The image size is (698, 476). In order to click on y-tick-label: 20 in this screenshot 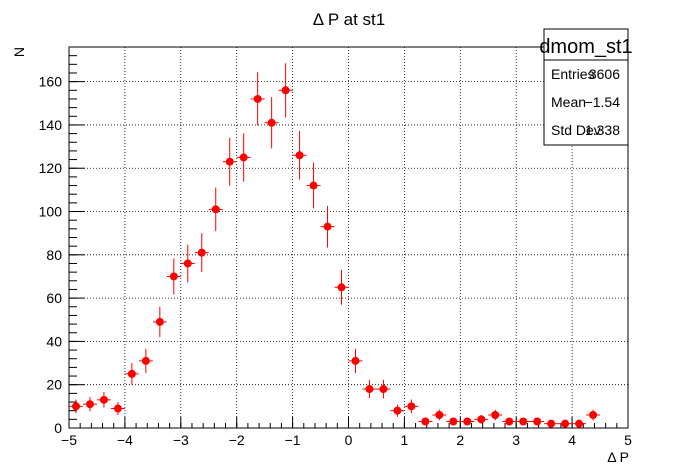, I will do `click(54, 385)`.